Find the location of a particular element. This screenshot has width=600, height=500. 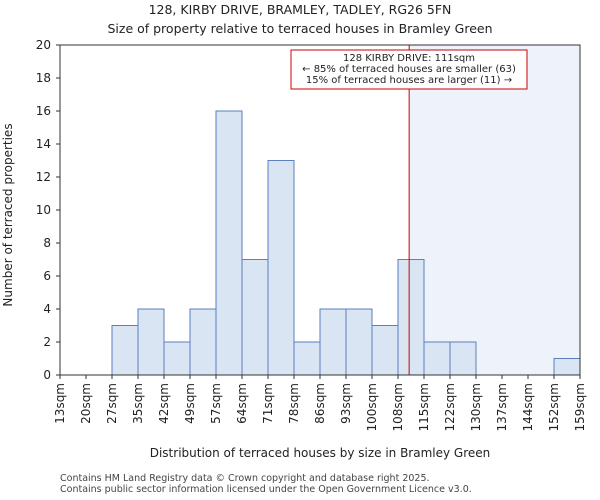

x-tick-label: 130sqm is located at coordinates (476, 407).